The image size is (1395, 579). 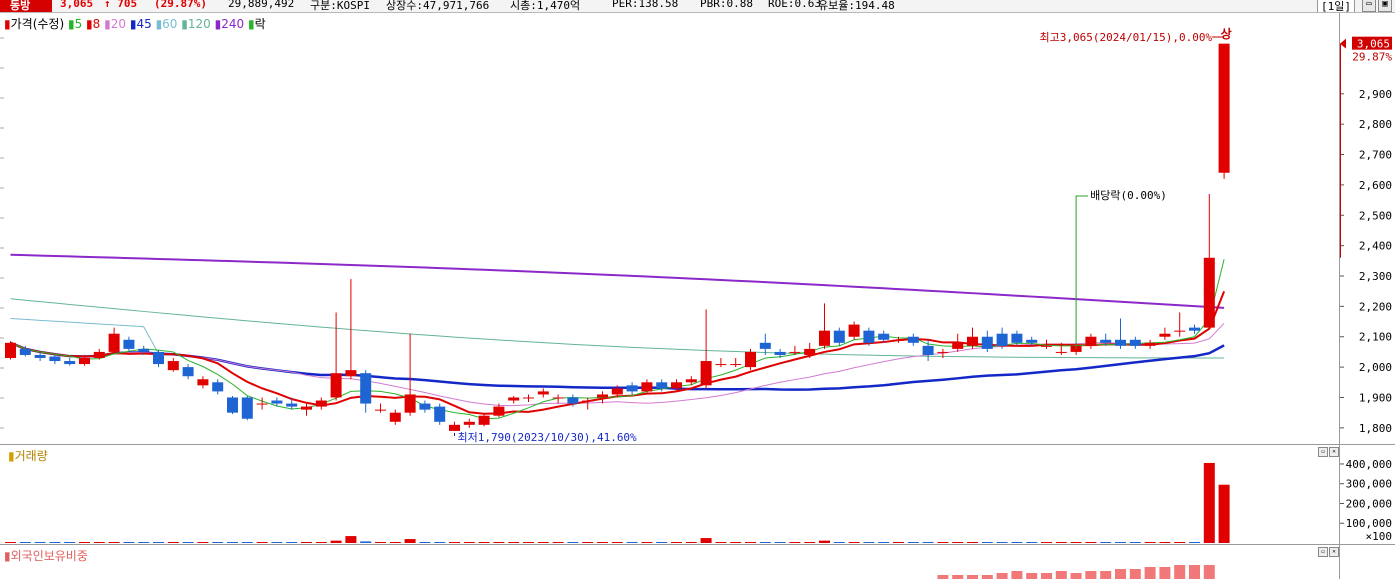 What do you see at coordinates (1336, 6) in the screenshot?
I see `period-selector: [1일]` at bounding box center [1336, 6].